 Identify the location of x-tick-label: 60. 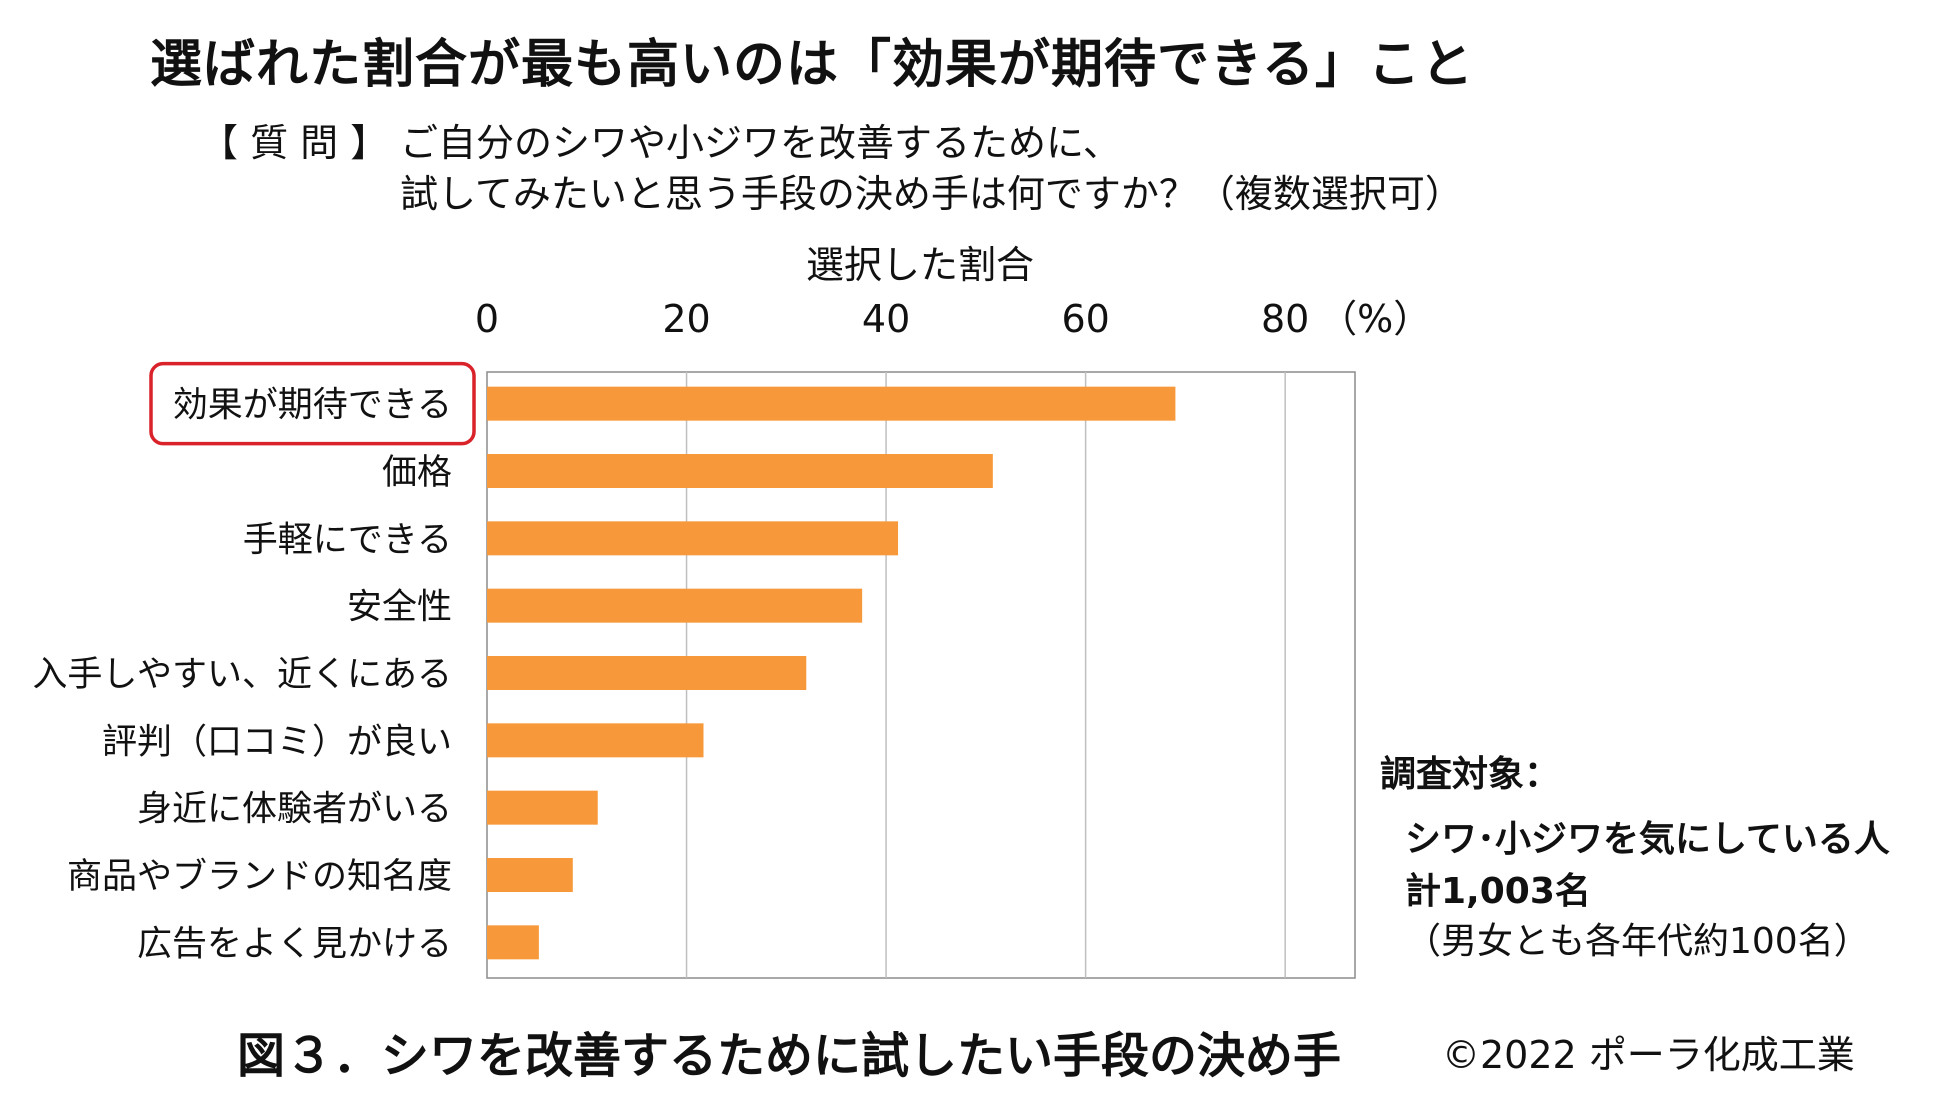
(1085, 319).